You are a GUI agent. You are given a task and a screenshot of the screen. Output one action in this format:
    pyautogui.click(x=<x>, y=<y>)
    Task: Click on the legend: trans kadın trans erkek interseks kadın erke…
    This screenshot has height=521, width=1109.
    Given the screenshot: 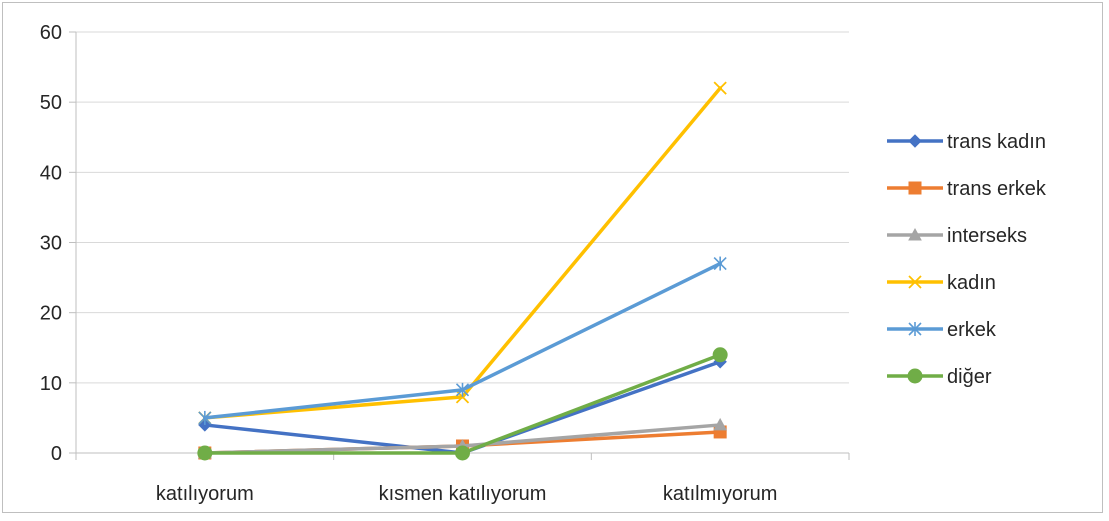 What is the action you would take?
    pyautogui.click(x=967, y=259)
    